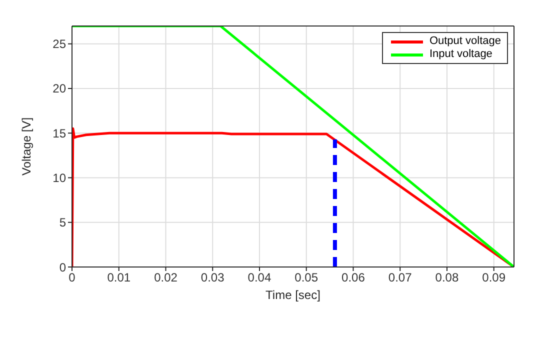 This screenshot has width=560, height=337. Describe the element at coordinates (59, 44) in the screenshot. I see `y-tick-label: 25` at that location.